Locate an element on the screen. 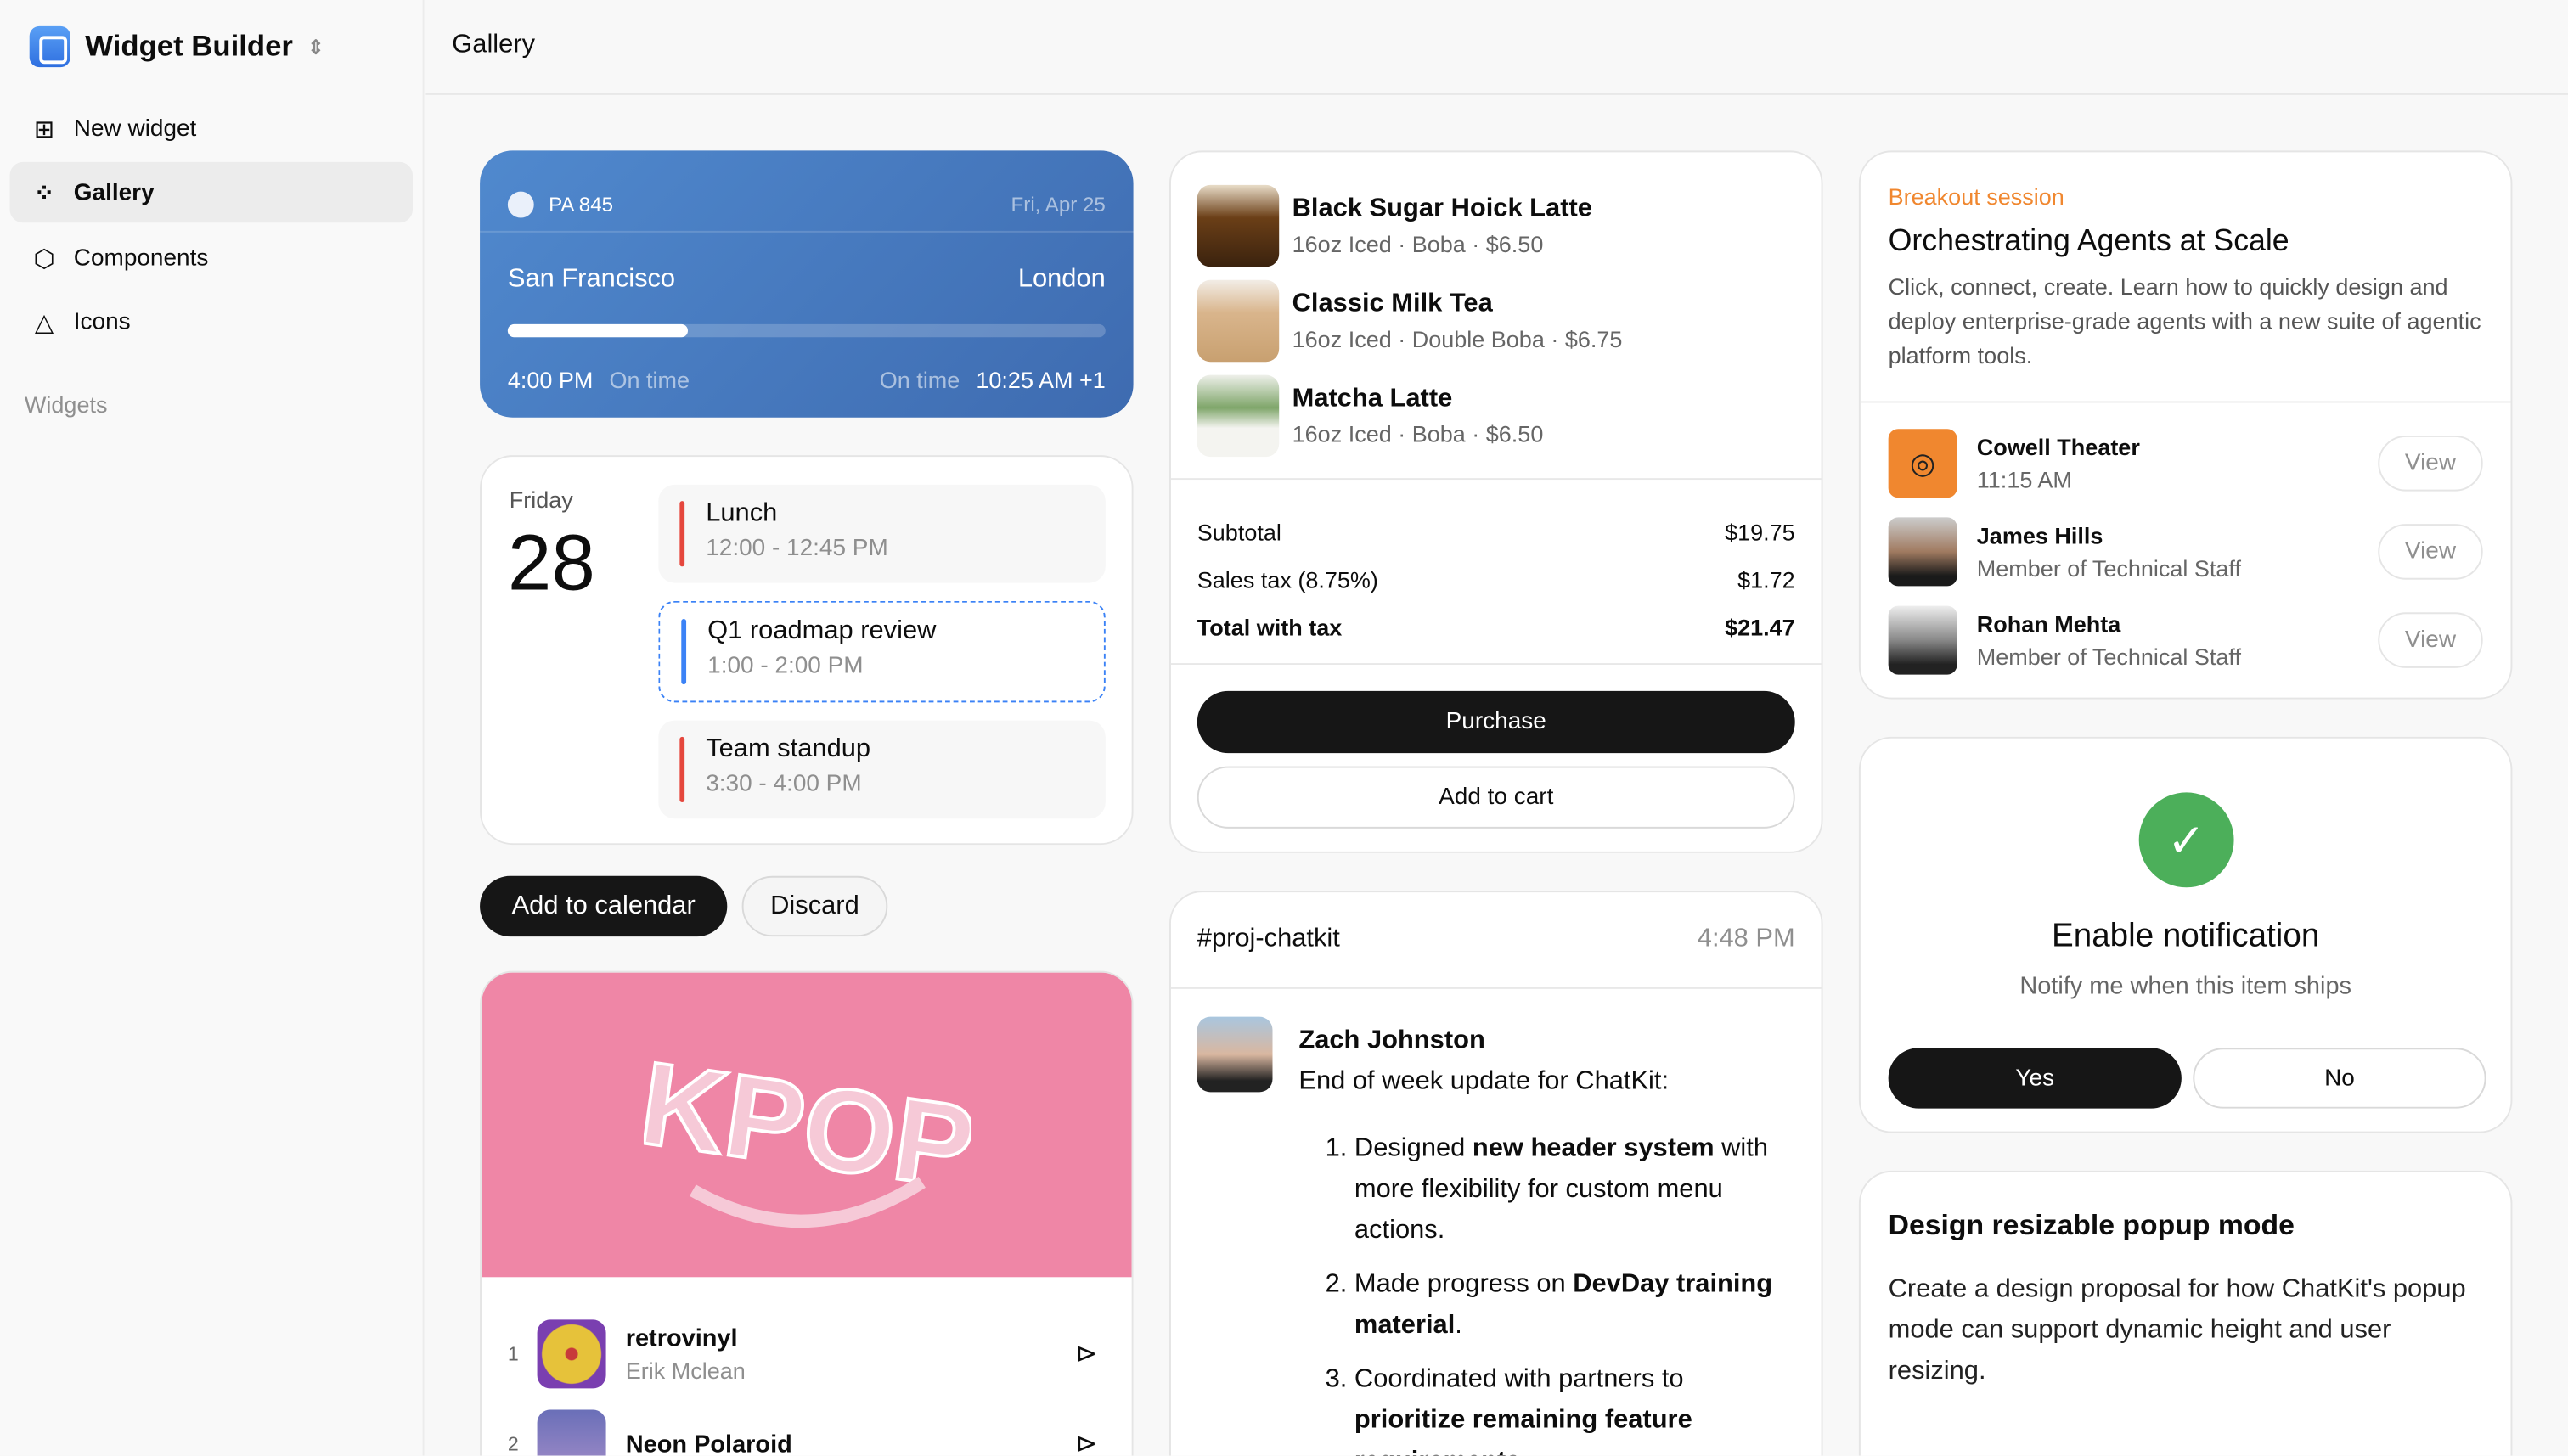  event-title: Team standup is located at coordinates (788, 748).